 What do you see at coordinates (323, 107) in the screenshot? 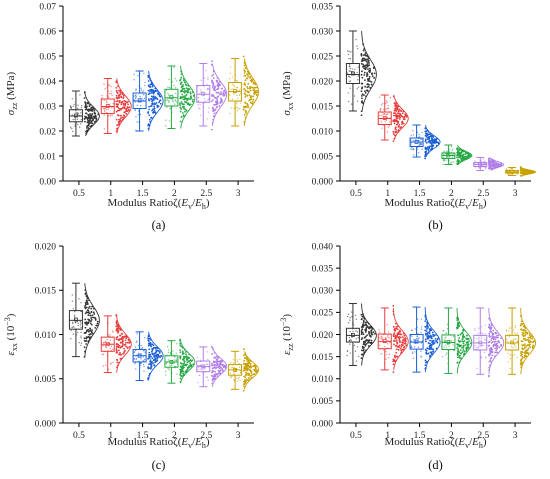
I see `y-tick-label: 0.015` at bounding box center [323, 107].